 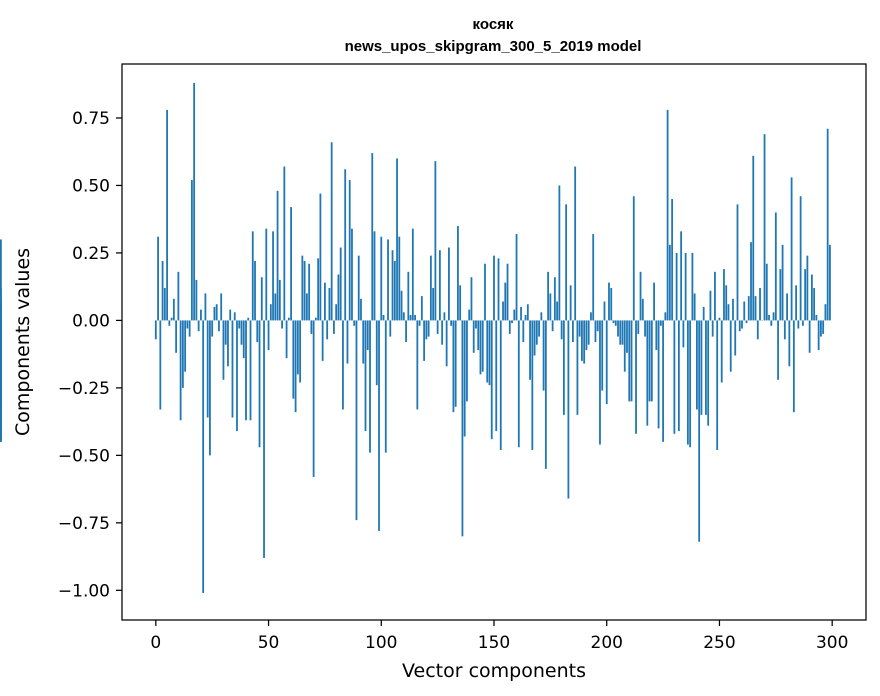 What do you see at coordinates (84, 389) in the screenshot?
I see `y-tick-label: −0.25` at bounding box center [84, 389].